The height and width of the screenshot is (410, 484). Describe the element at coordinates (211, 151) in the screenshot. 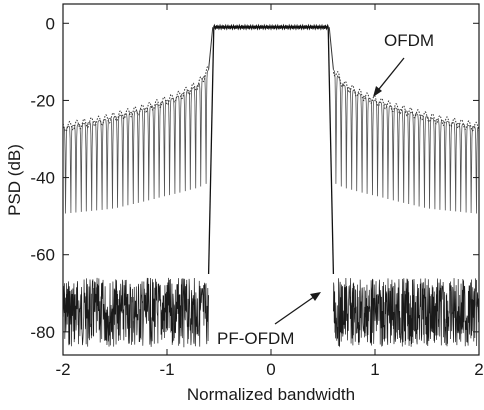

I see `left-transition-edge` at that location.